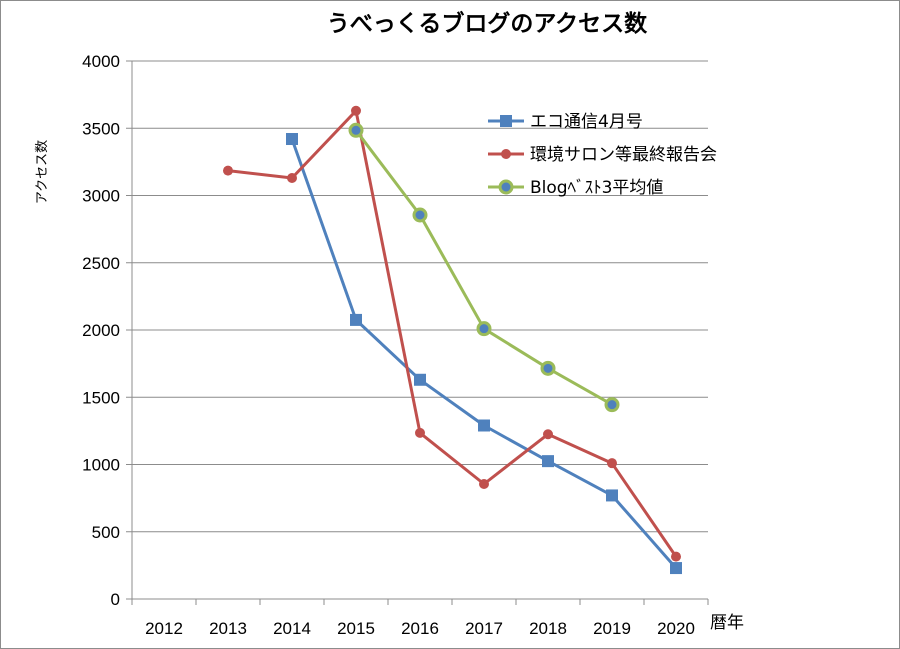 The width and height of the screenshot is (900, 649). What do you see at coordinates (676, 628) in the screenshot?
I see `x-tick-label: 2020` at bounding box center [676, 628].